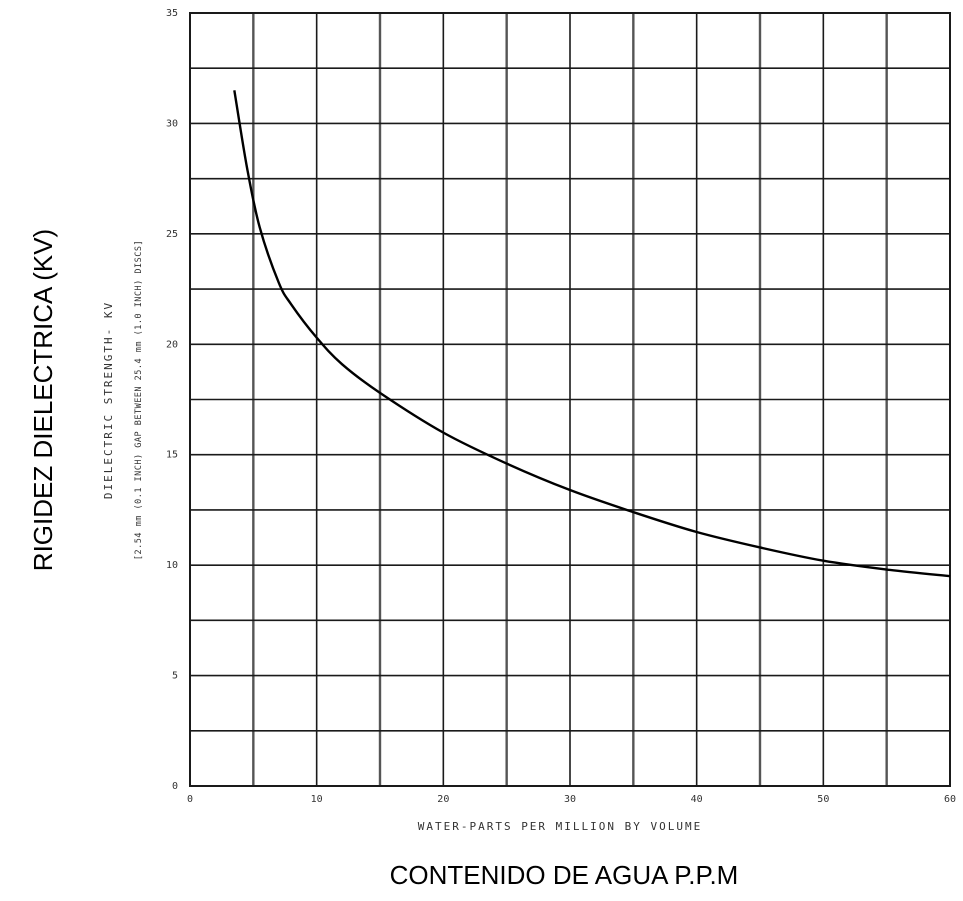 This screenshot has width=963, height=901. What do you see at coordinates (317, 799) in the screenshot?
I see `x-tick-label: 10` at bounding box center [317, 799].